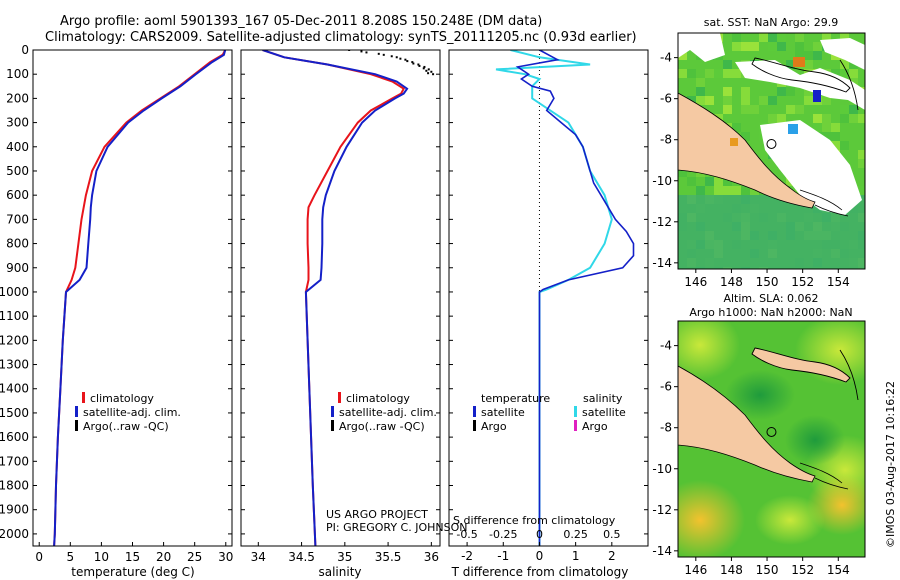 This screenshot has width=900, height=580. I want to click on latitude-tick-label: -4, so click(666, 346).